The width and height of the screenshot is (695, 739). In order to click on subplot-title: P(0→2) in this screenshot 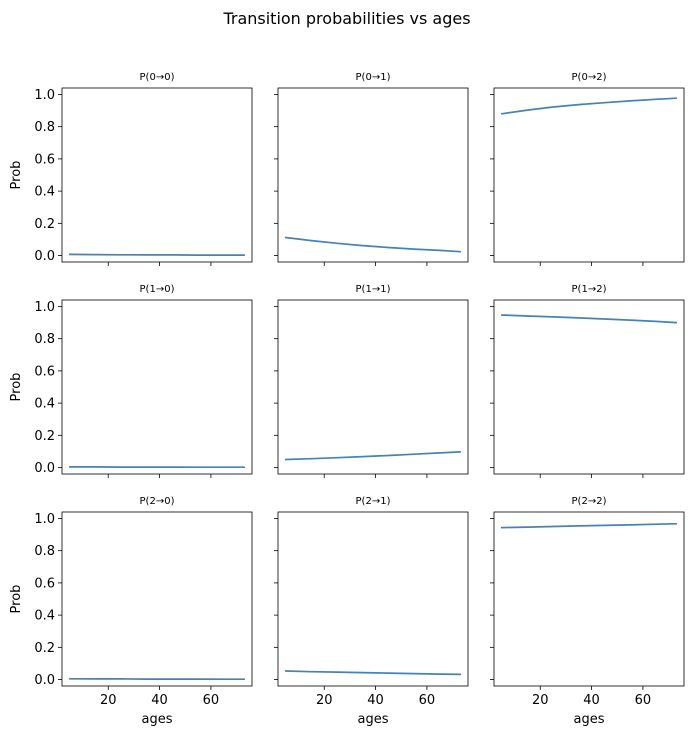, I will do `click(589, 77)`.